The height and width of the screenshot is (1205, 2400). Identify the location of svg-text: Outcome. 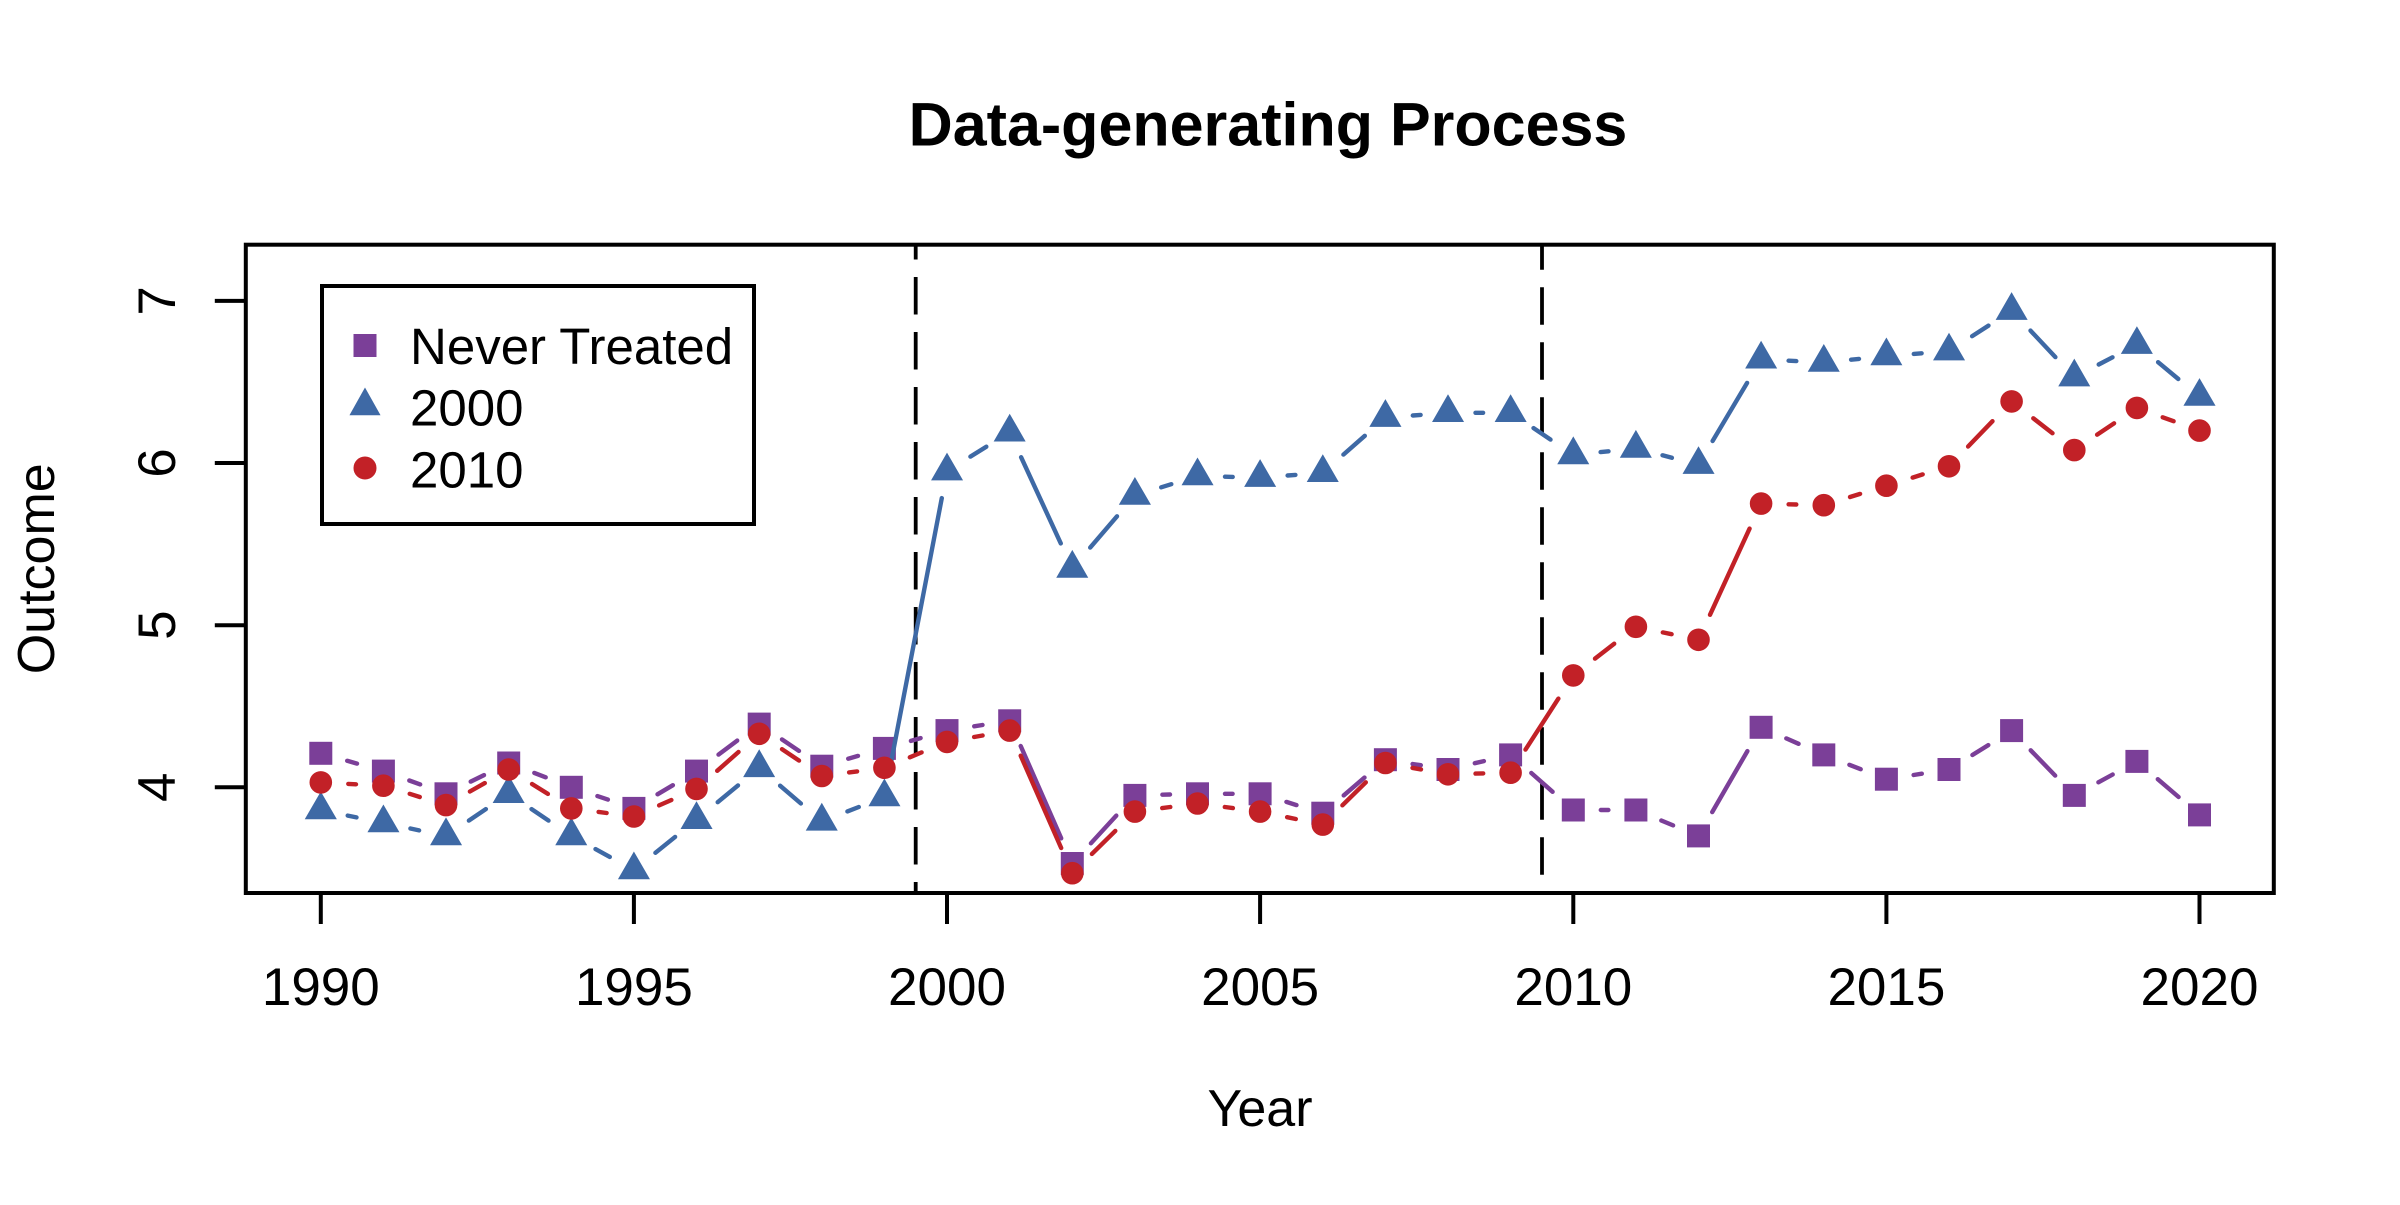
(37, 568).